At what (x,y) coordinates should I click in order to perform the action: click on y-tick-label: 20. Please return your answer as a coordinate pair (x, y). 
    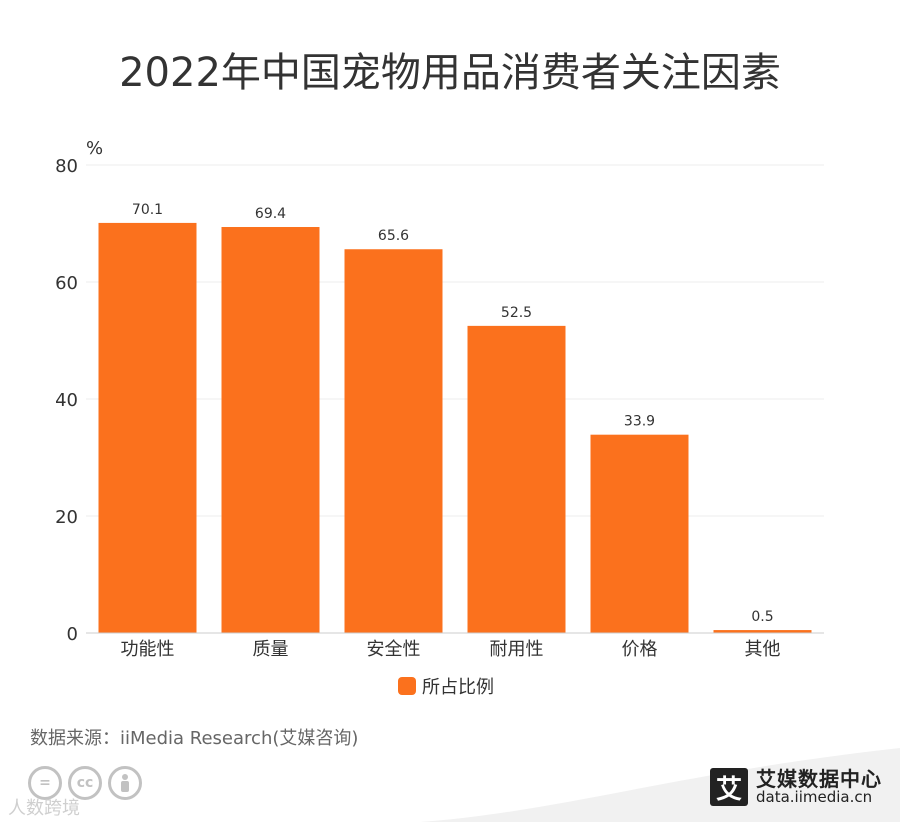
    Looking at the image, I should click on (66, 517).